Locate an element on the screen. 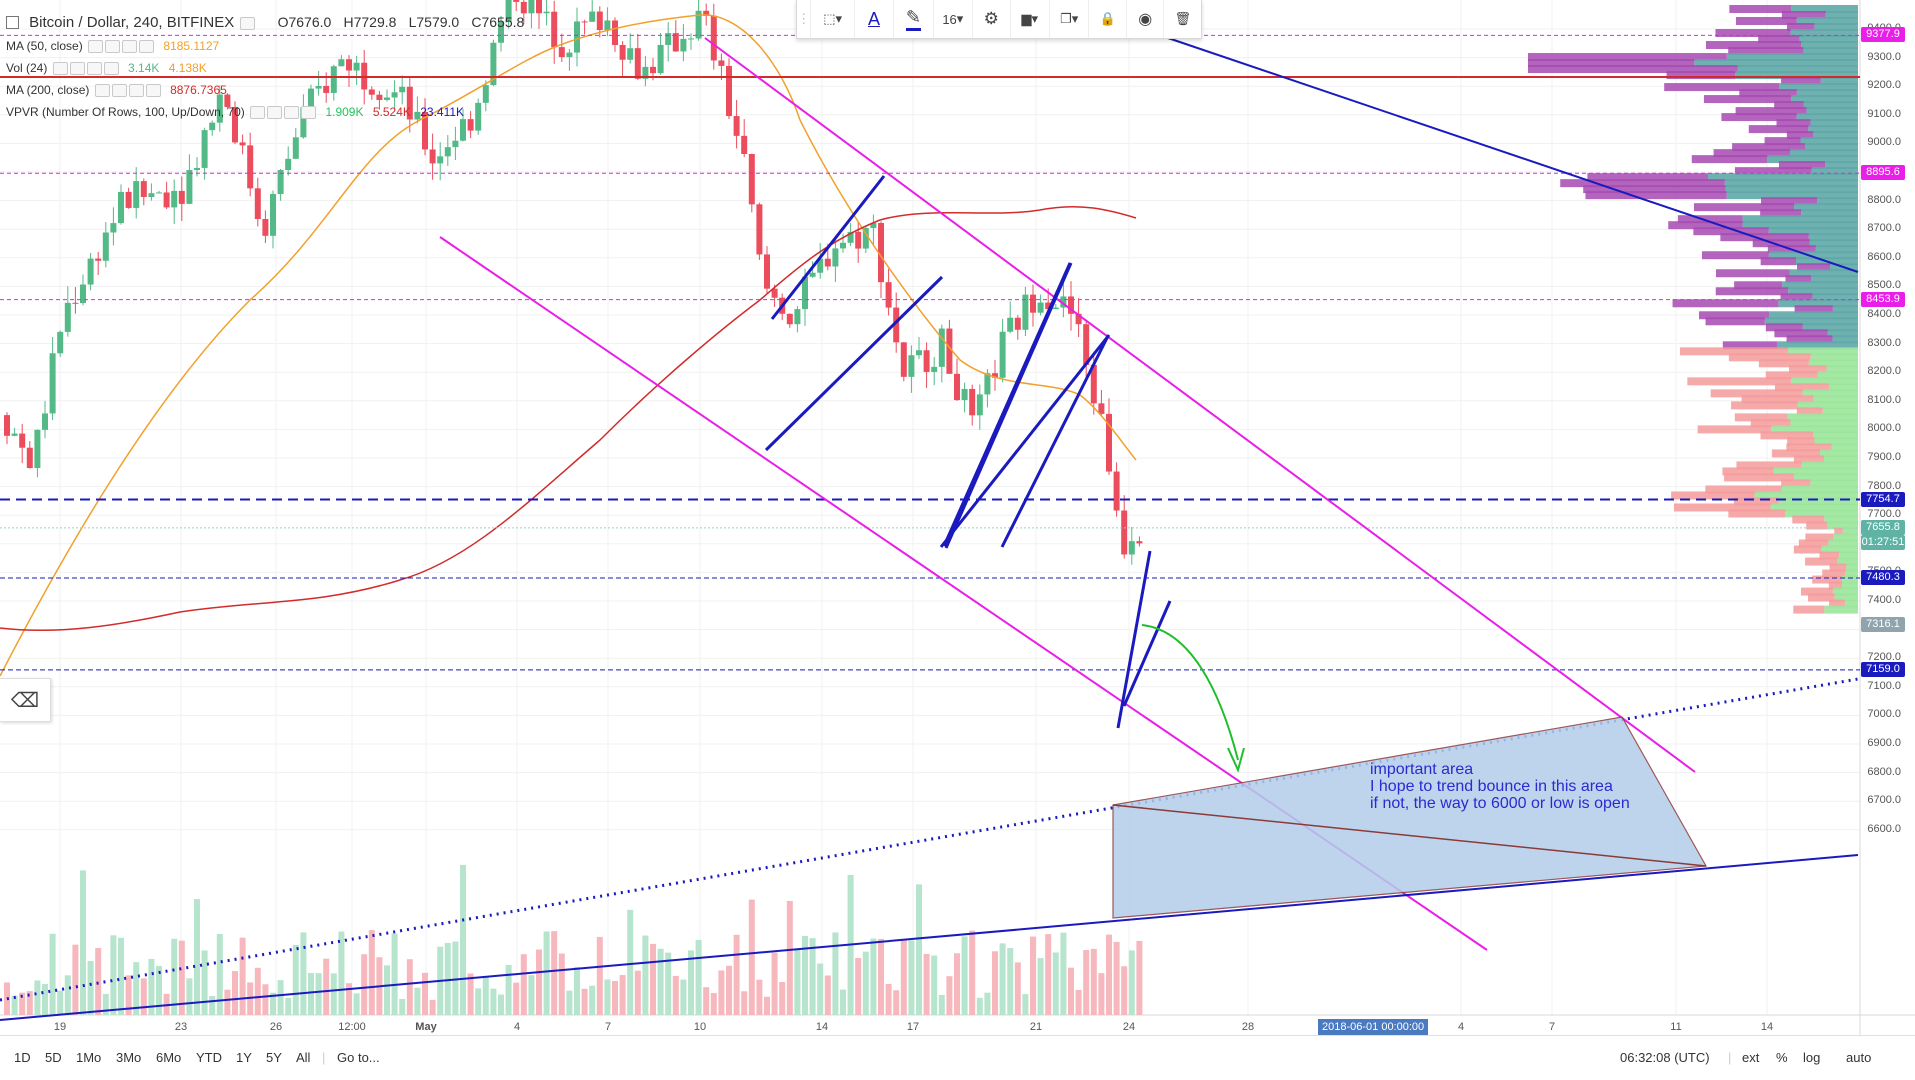  lock-icon: 🔒 is located at coordinates (1108, 19).